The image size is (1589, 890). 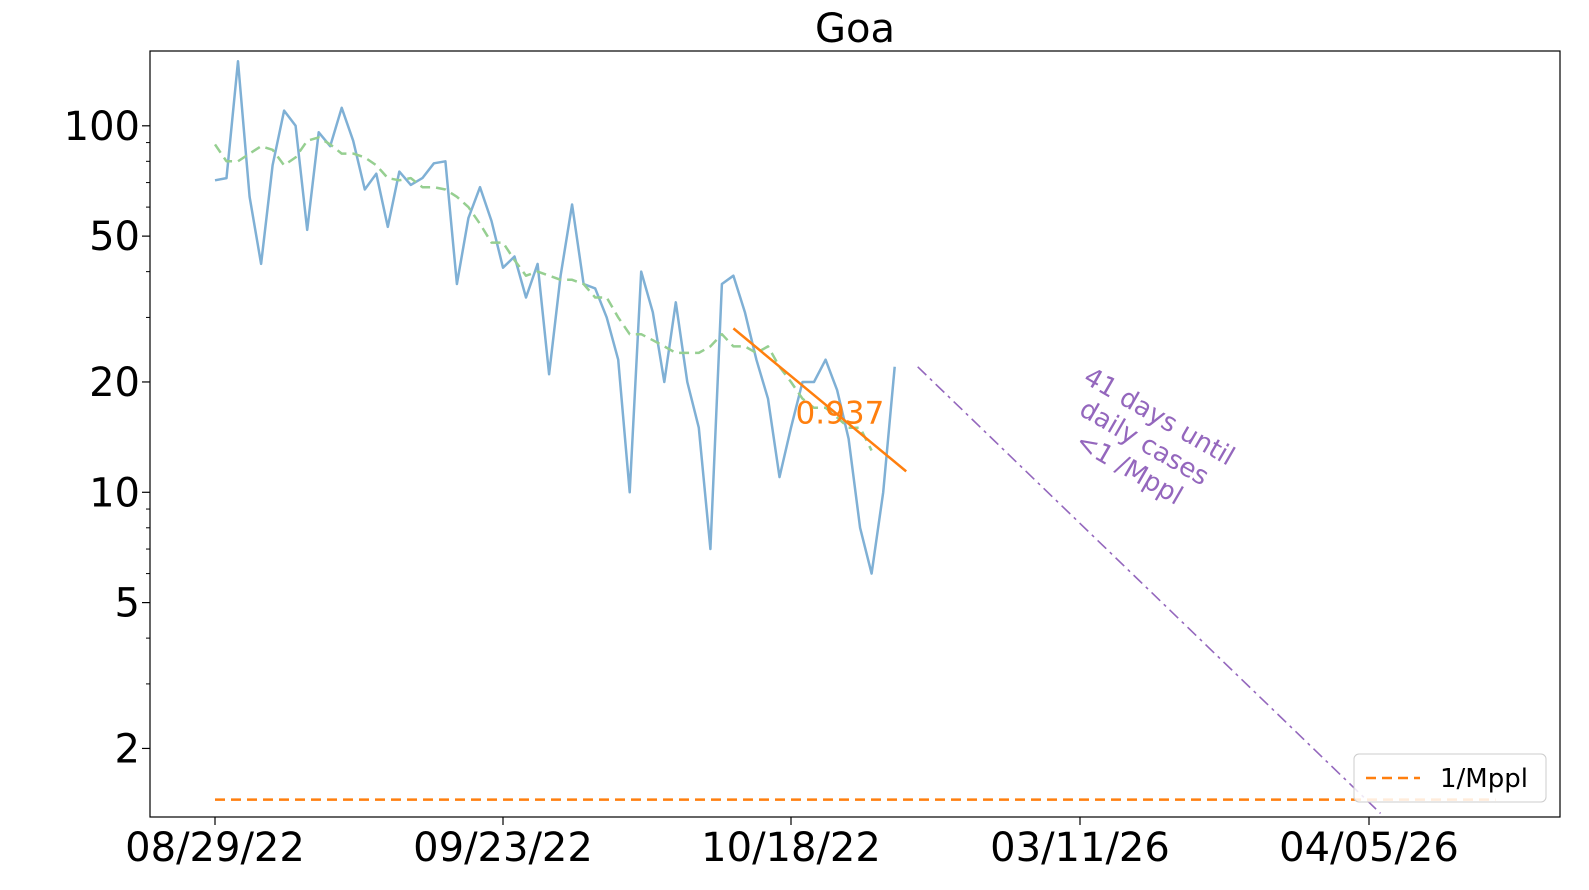 I want to click on y-tick-label: 2, so click(x=127, y=749).